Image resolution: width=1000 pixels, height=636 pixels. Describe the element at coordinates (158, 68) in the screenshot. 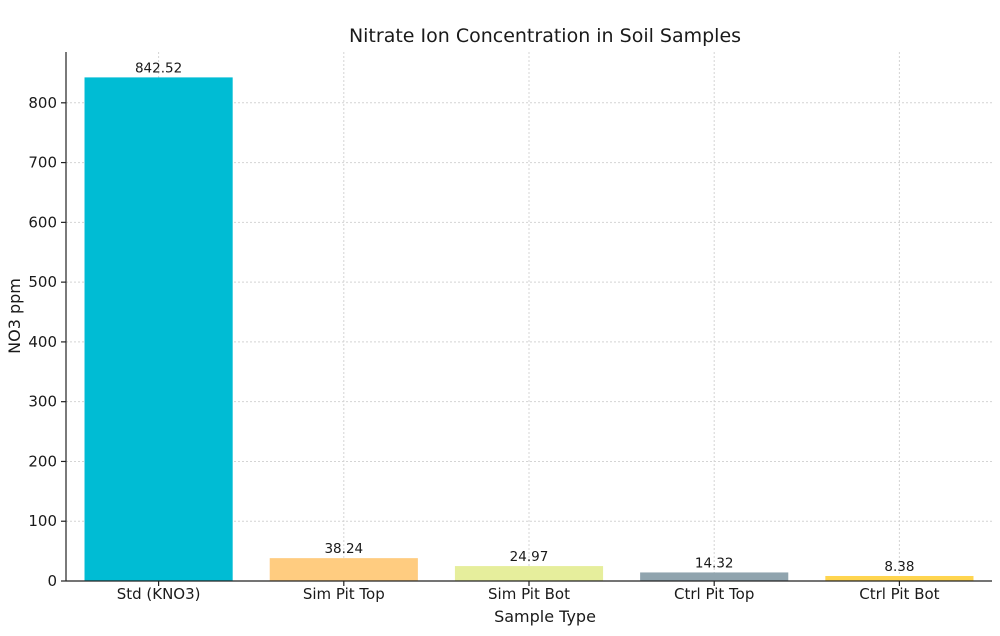

I see `bar-value-label: 842.52` at that location.